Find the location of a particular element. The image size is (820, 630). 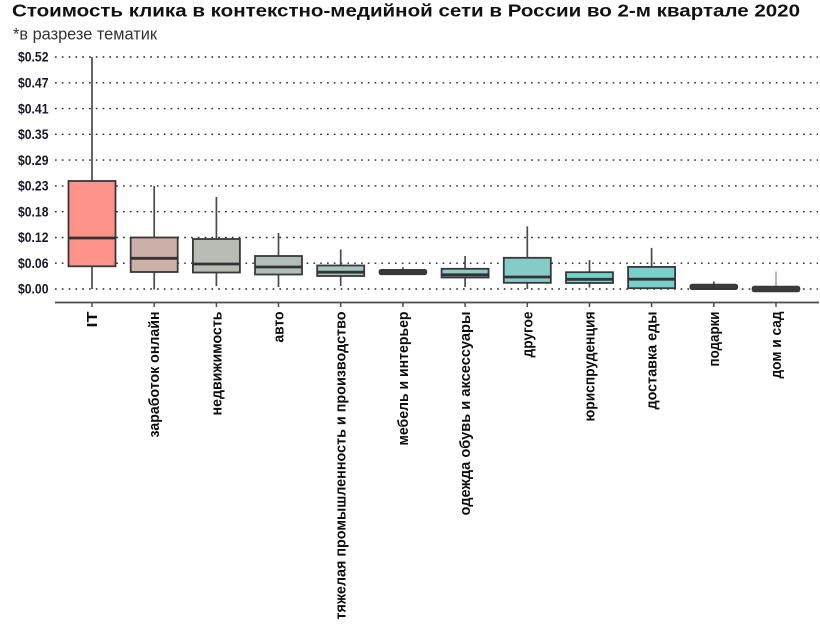

svg-text:тяжелая промышленность и произ: тяжелая промышленность и производство is located at coordinates (342, 465).